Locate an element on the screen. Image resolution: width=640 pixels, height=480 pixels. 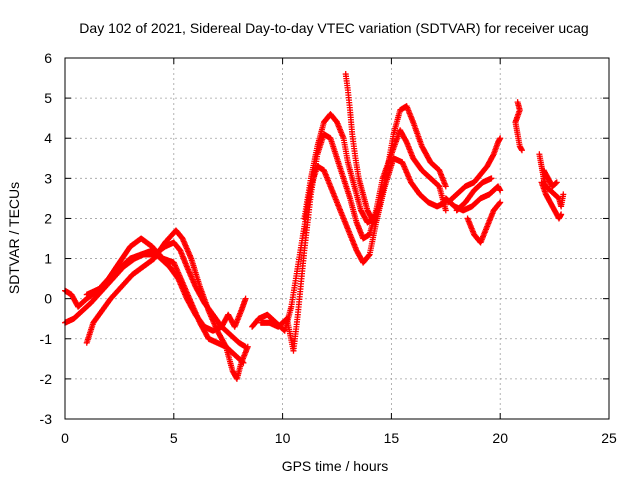
y-tick-label: 0 is located at coordinates (48, 299).